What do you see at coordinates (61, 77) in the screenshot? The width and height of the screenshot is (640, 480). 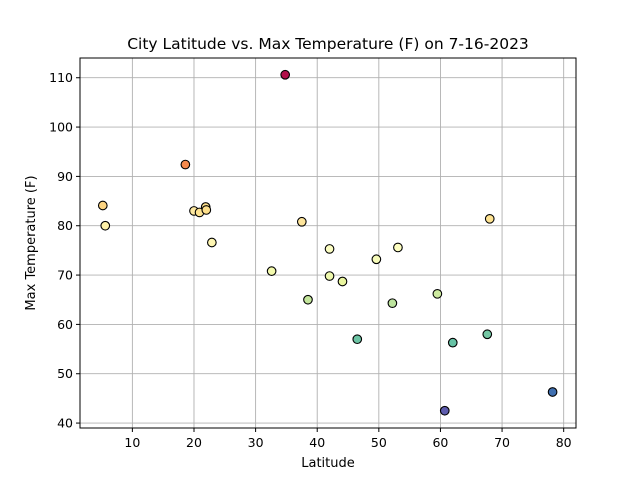 I see `y-tick-label: 110` at bounding box center [61, 77].